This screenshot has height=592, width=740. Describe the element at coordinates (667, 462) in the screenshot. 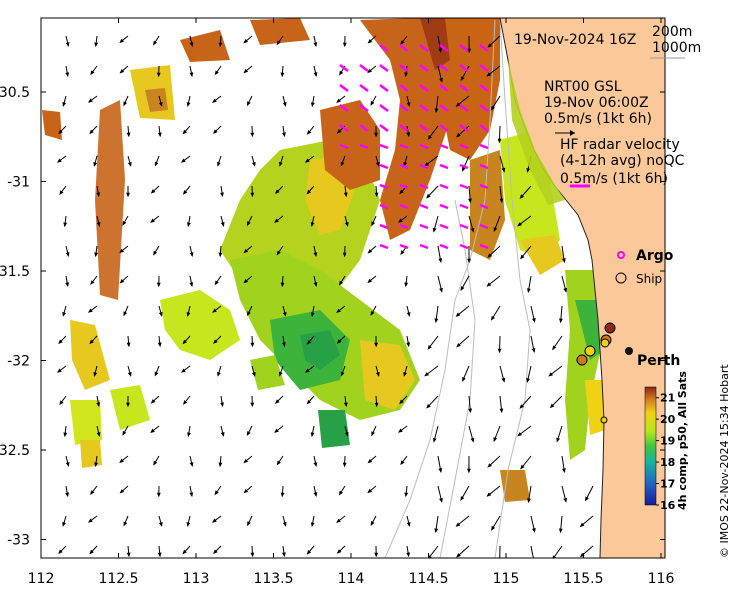

I see `colorbar-tick-label: 18` at that location.